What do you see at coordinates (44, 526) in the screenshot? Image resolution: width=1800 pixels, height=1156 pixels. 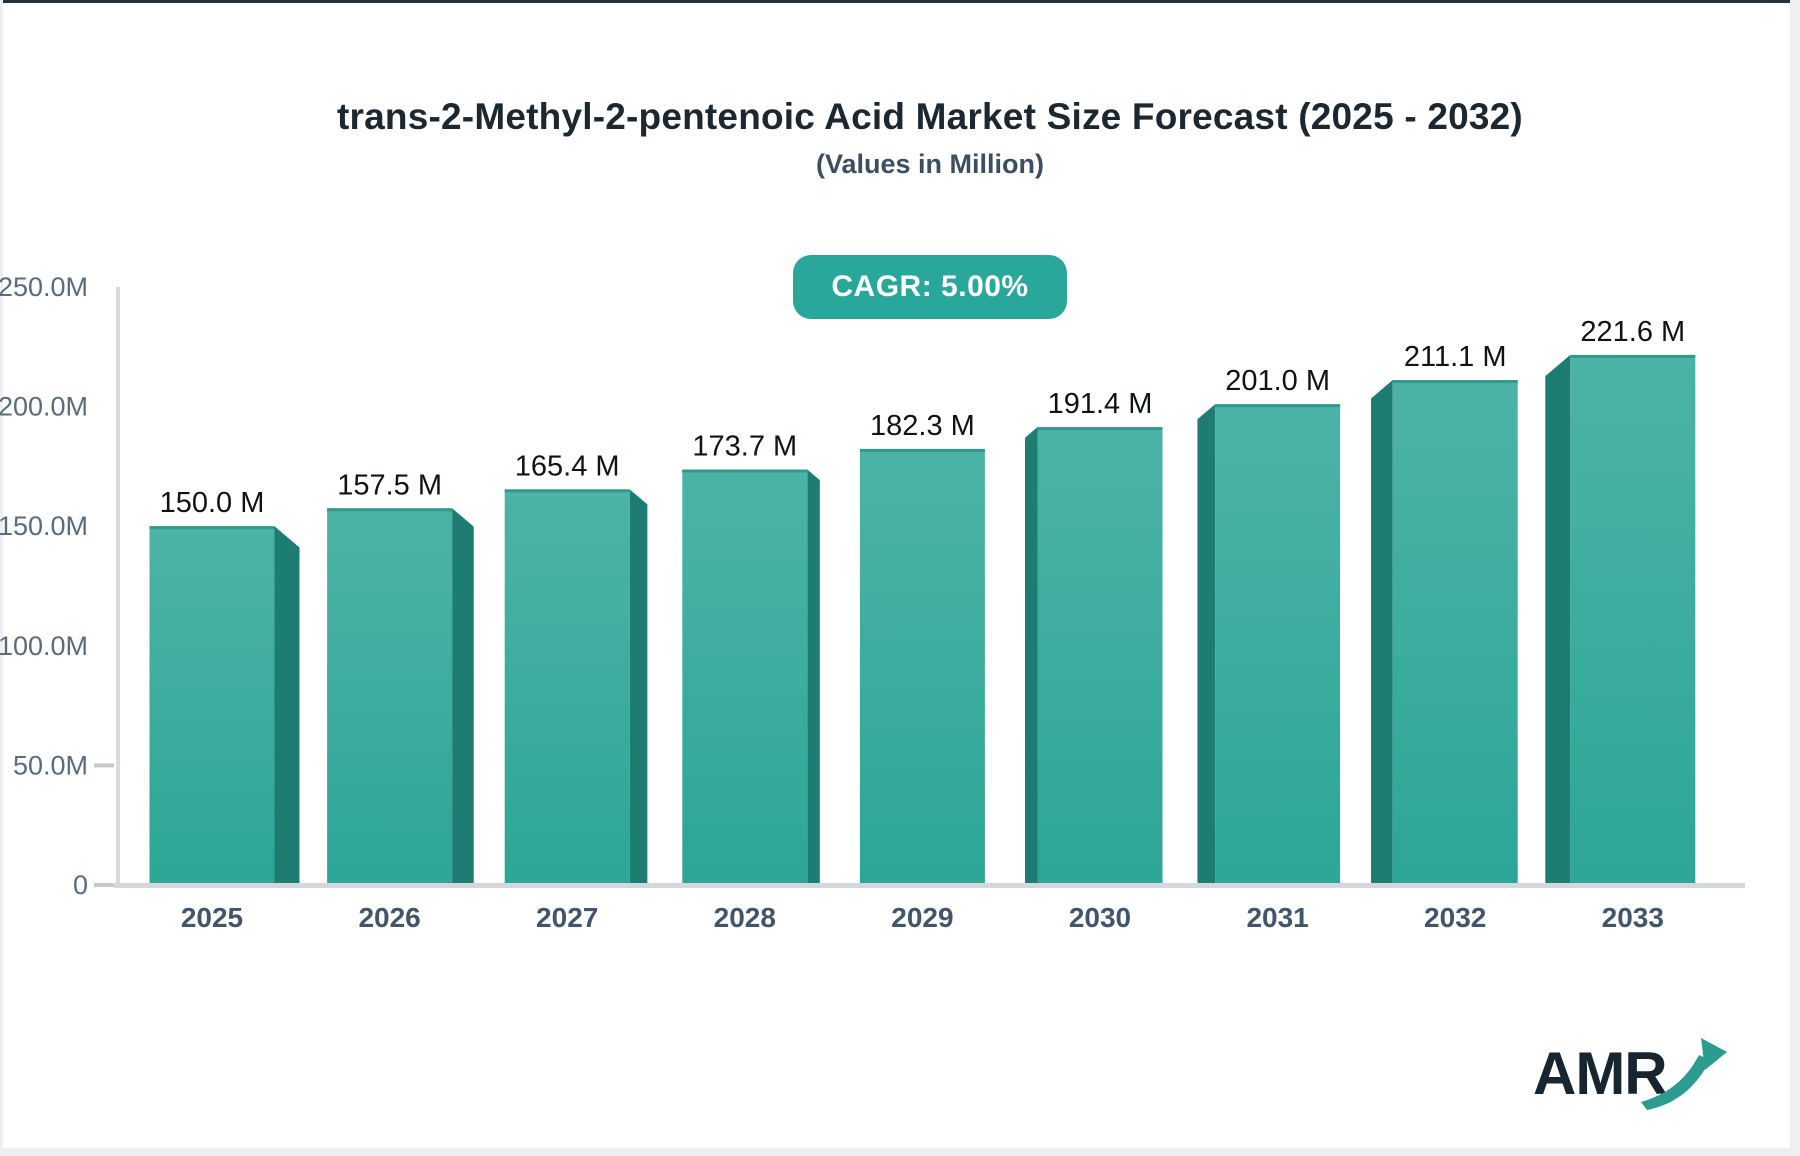 I see `y-axis-label: 150.0M` at bounding box center [44, 526].